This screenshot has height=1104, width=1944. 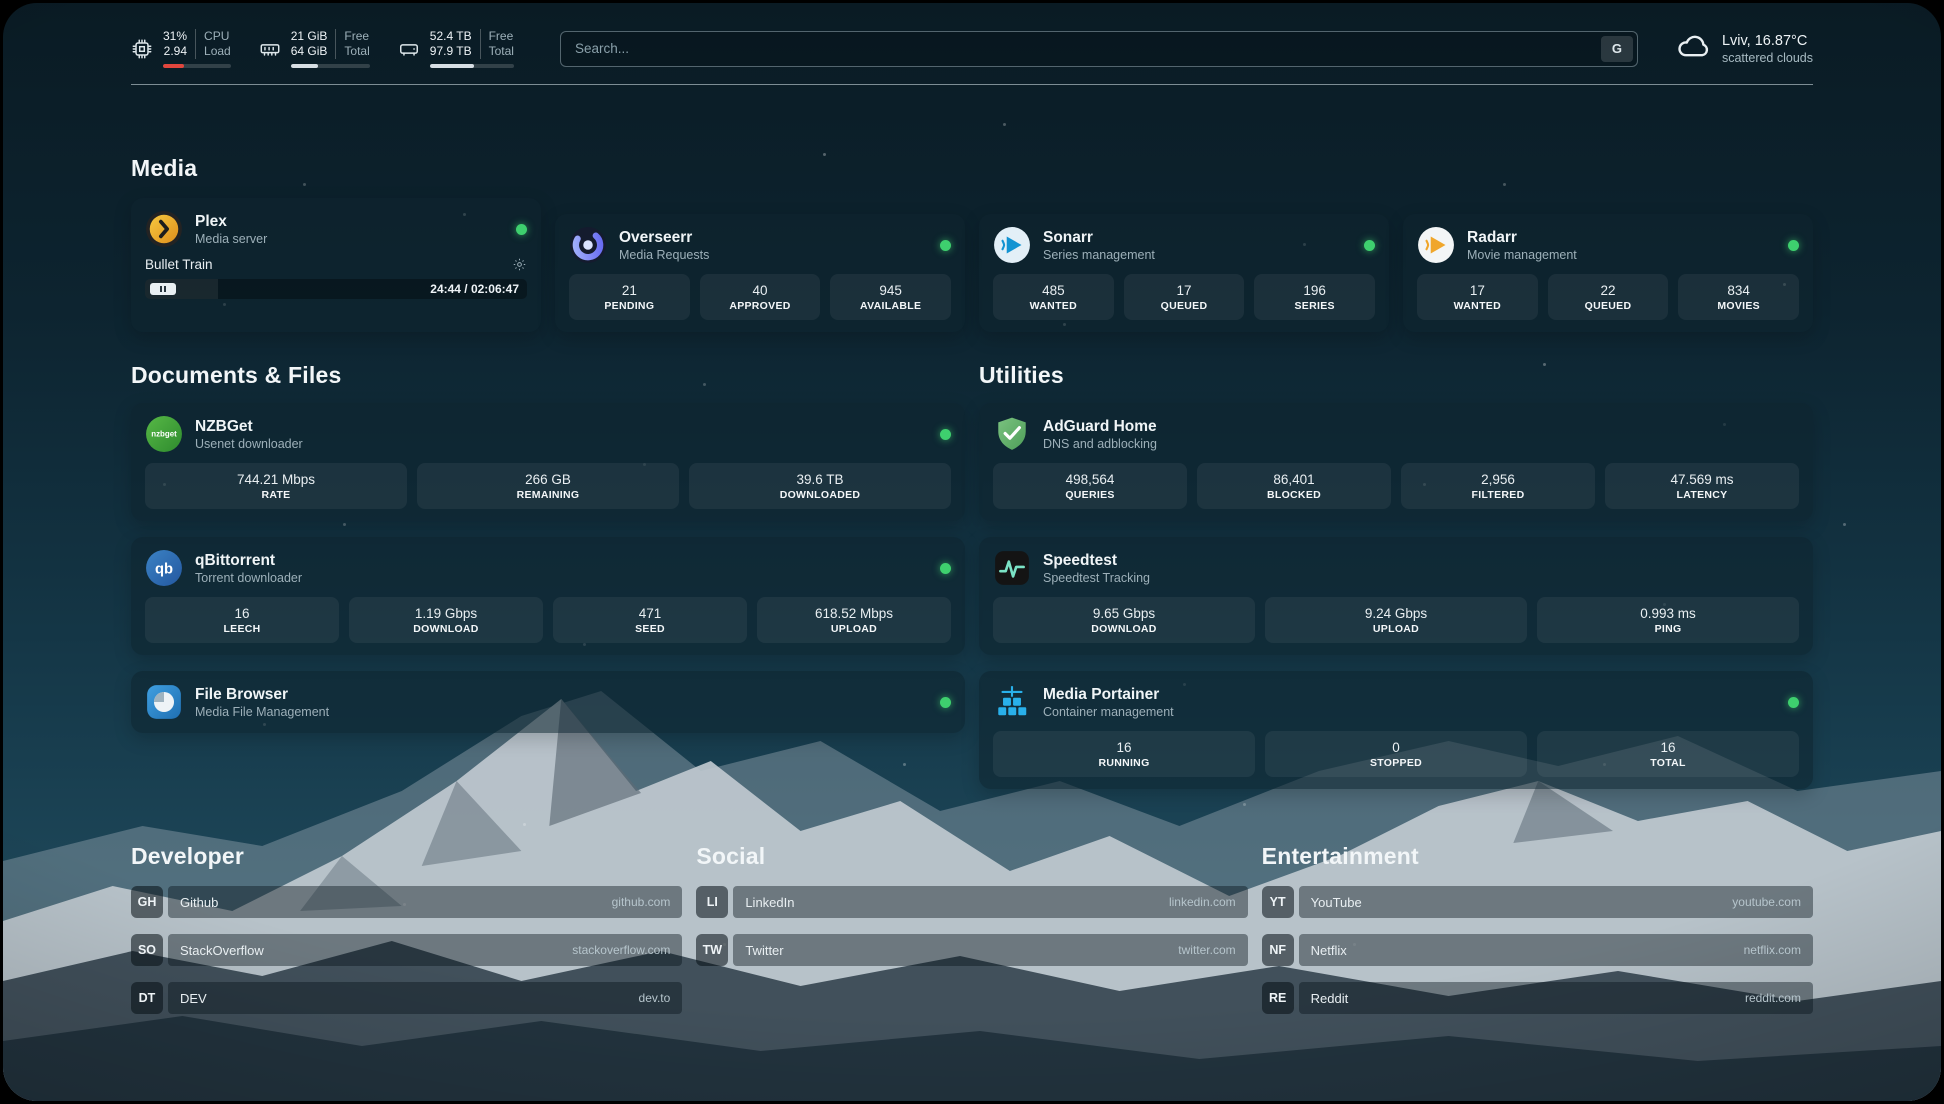 I want to click on cpu-percent: 31%, so click(x=175, y=36).